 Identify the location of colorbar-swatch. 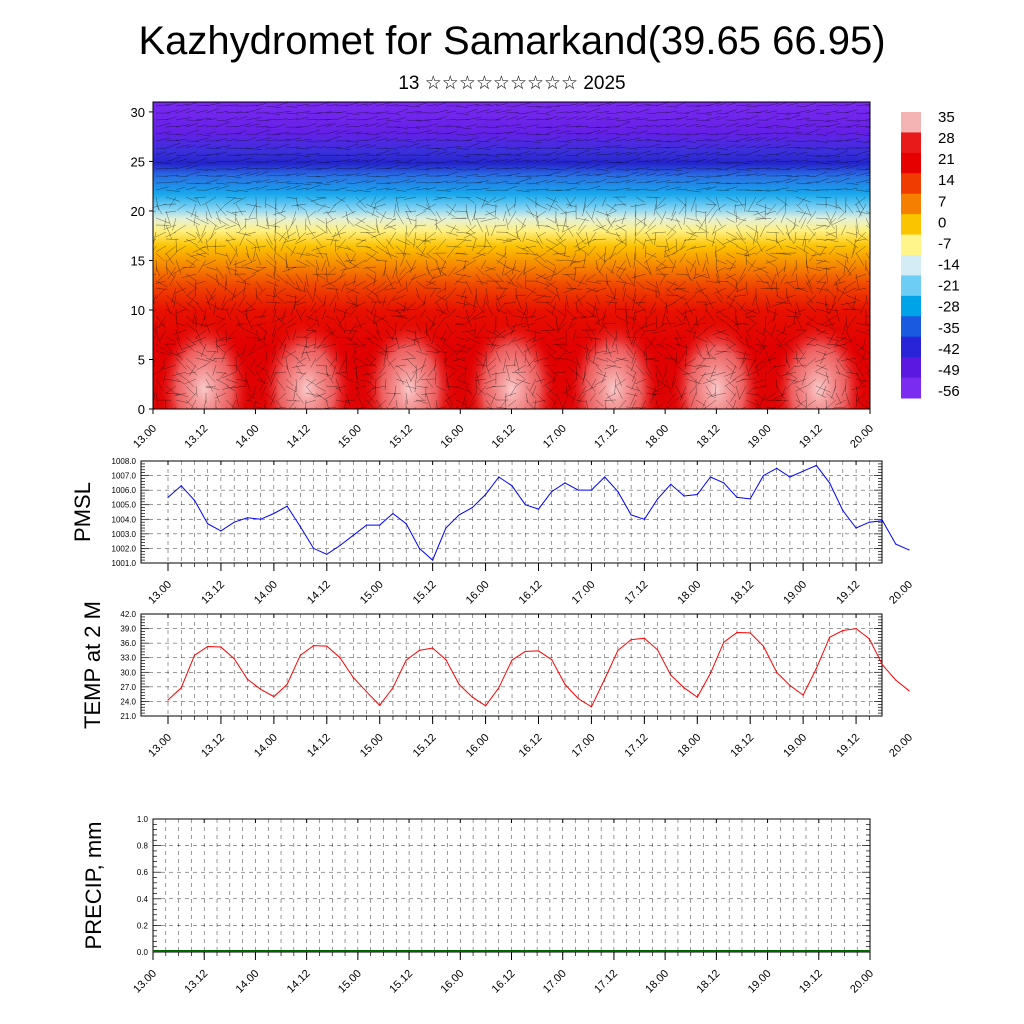
(911, 204).